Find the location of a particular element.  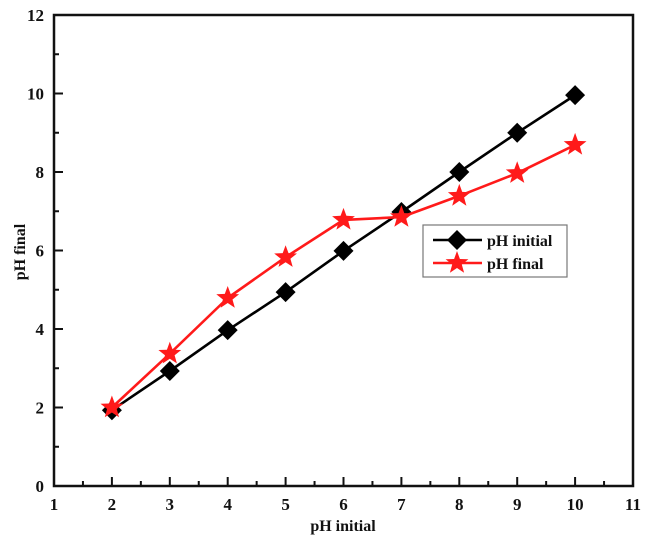

y-tick-label: 8 is located at coordinates (40, 172).